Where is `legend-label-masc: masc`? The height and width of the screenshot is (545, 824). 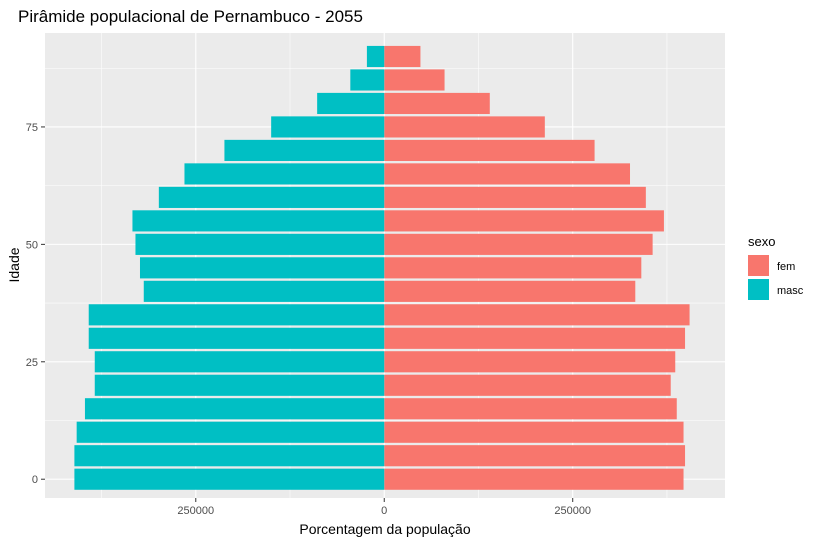 legend-label-masc: masc is located at coordinates (790, 291).